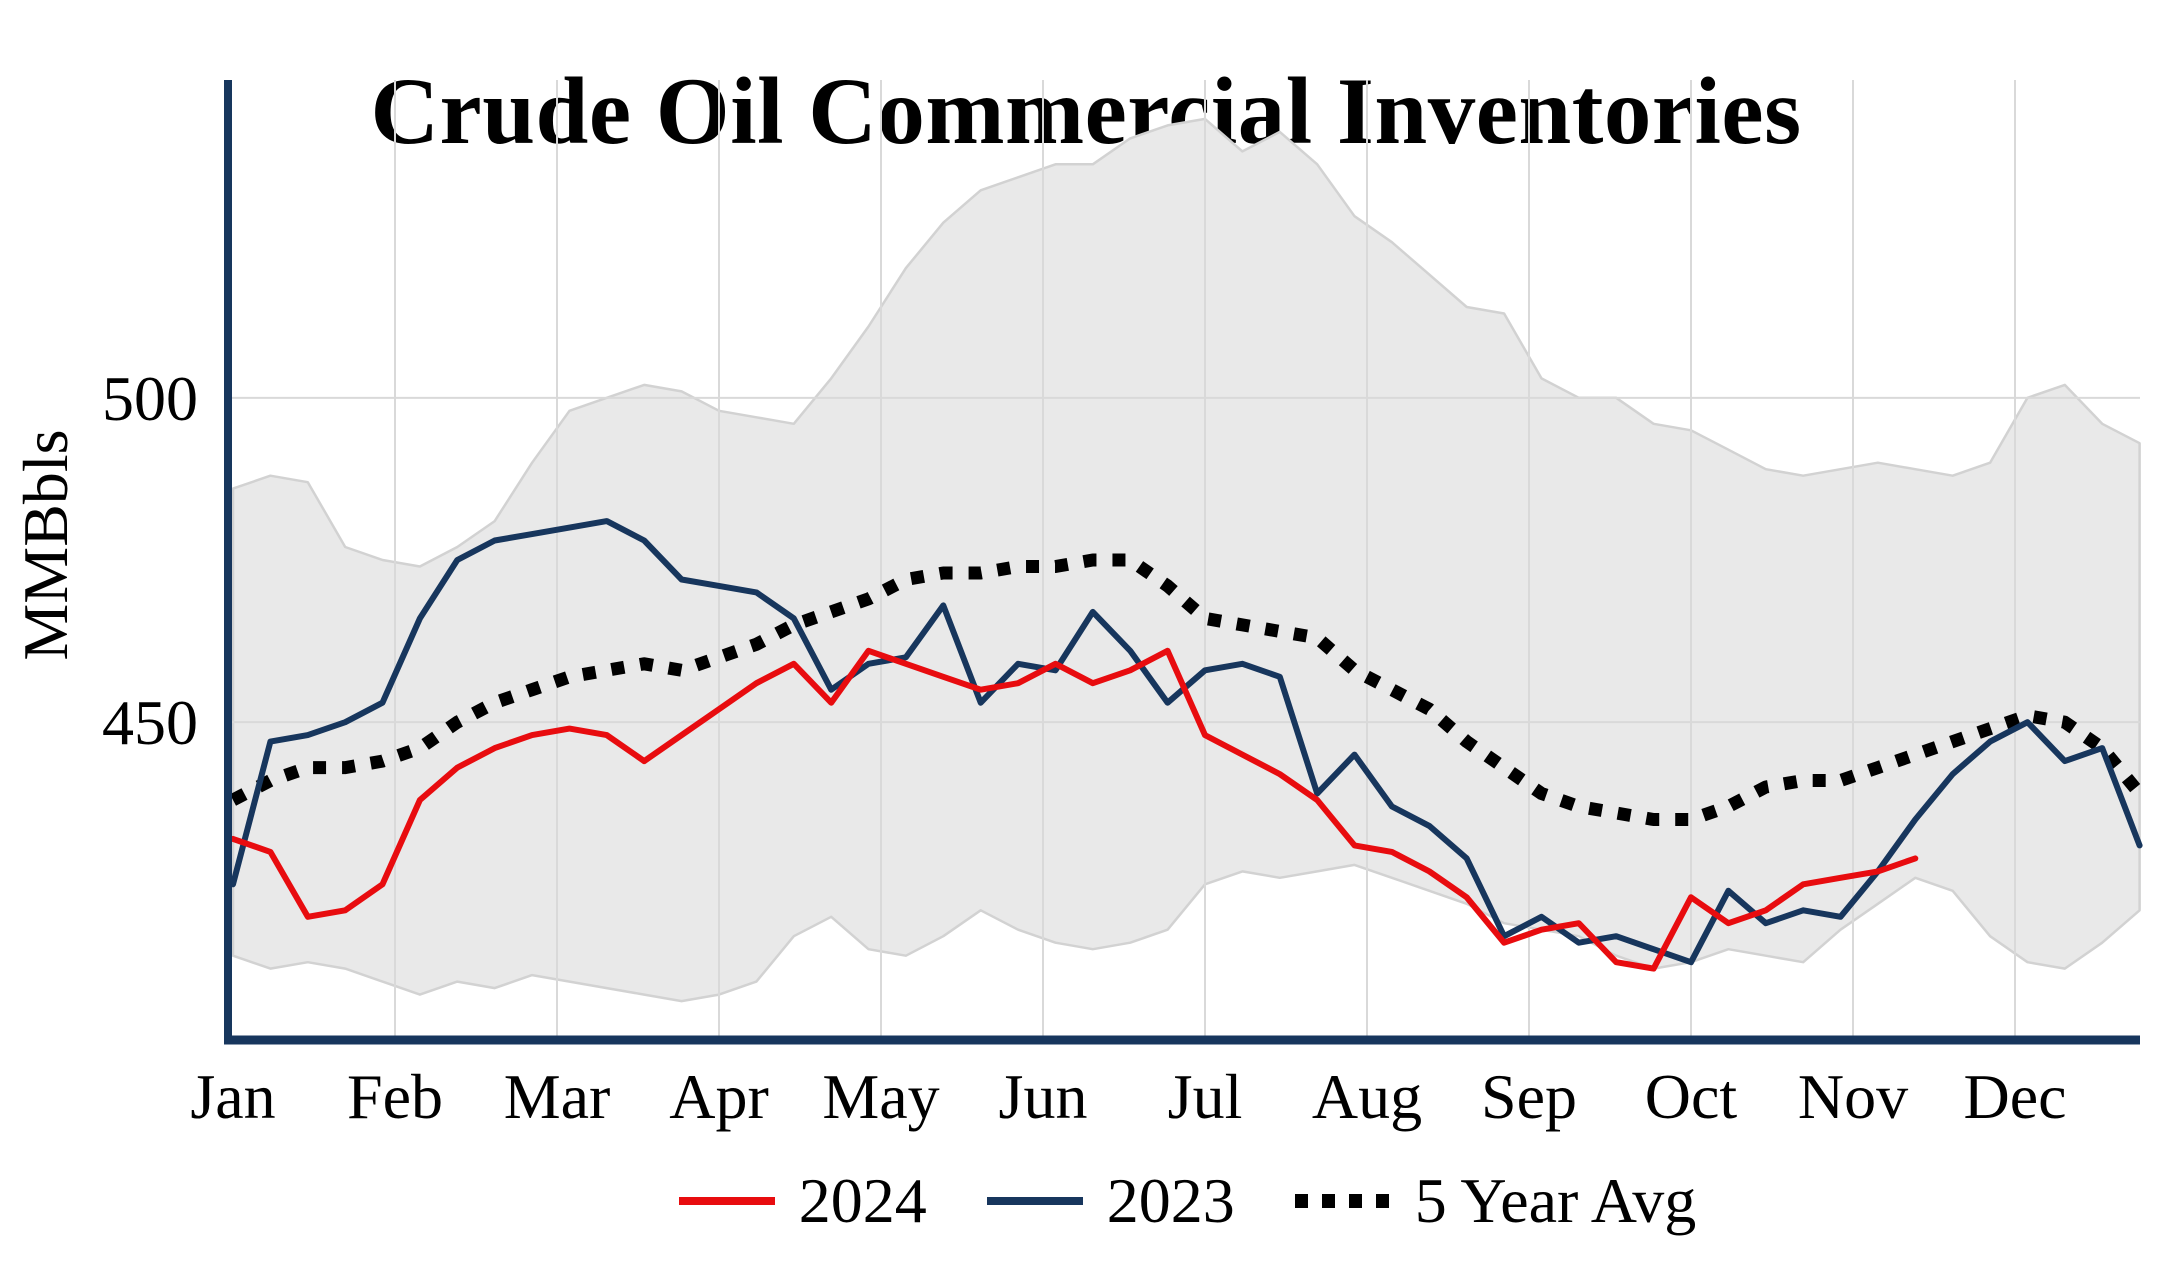 The image size is (2172, 1276). What do you see at coordinates (557, 1096) in the screenshot?
I see `x-tick-label-mar: Mar` at bounding box center [557, 1096].